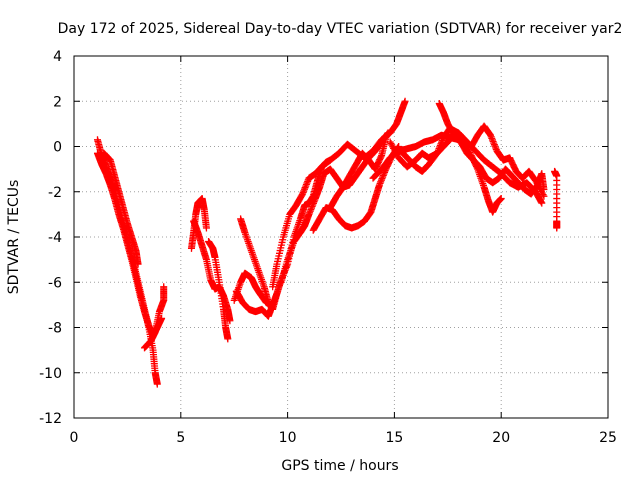 The width and height of the screenshot is (640, 480). What do you see at coordinates (55, 283) in the screenshot?
I see `y-tick-label: -6` at bounding box center [55, 283].